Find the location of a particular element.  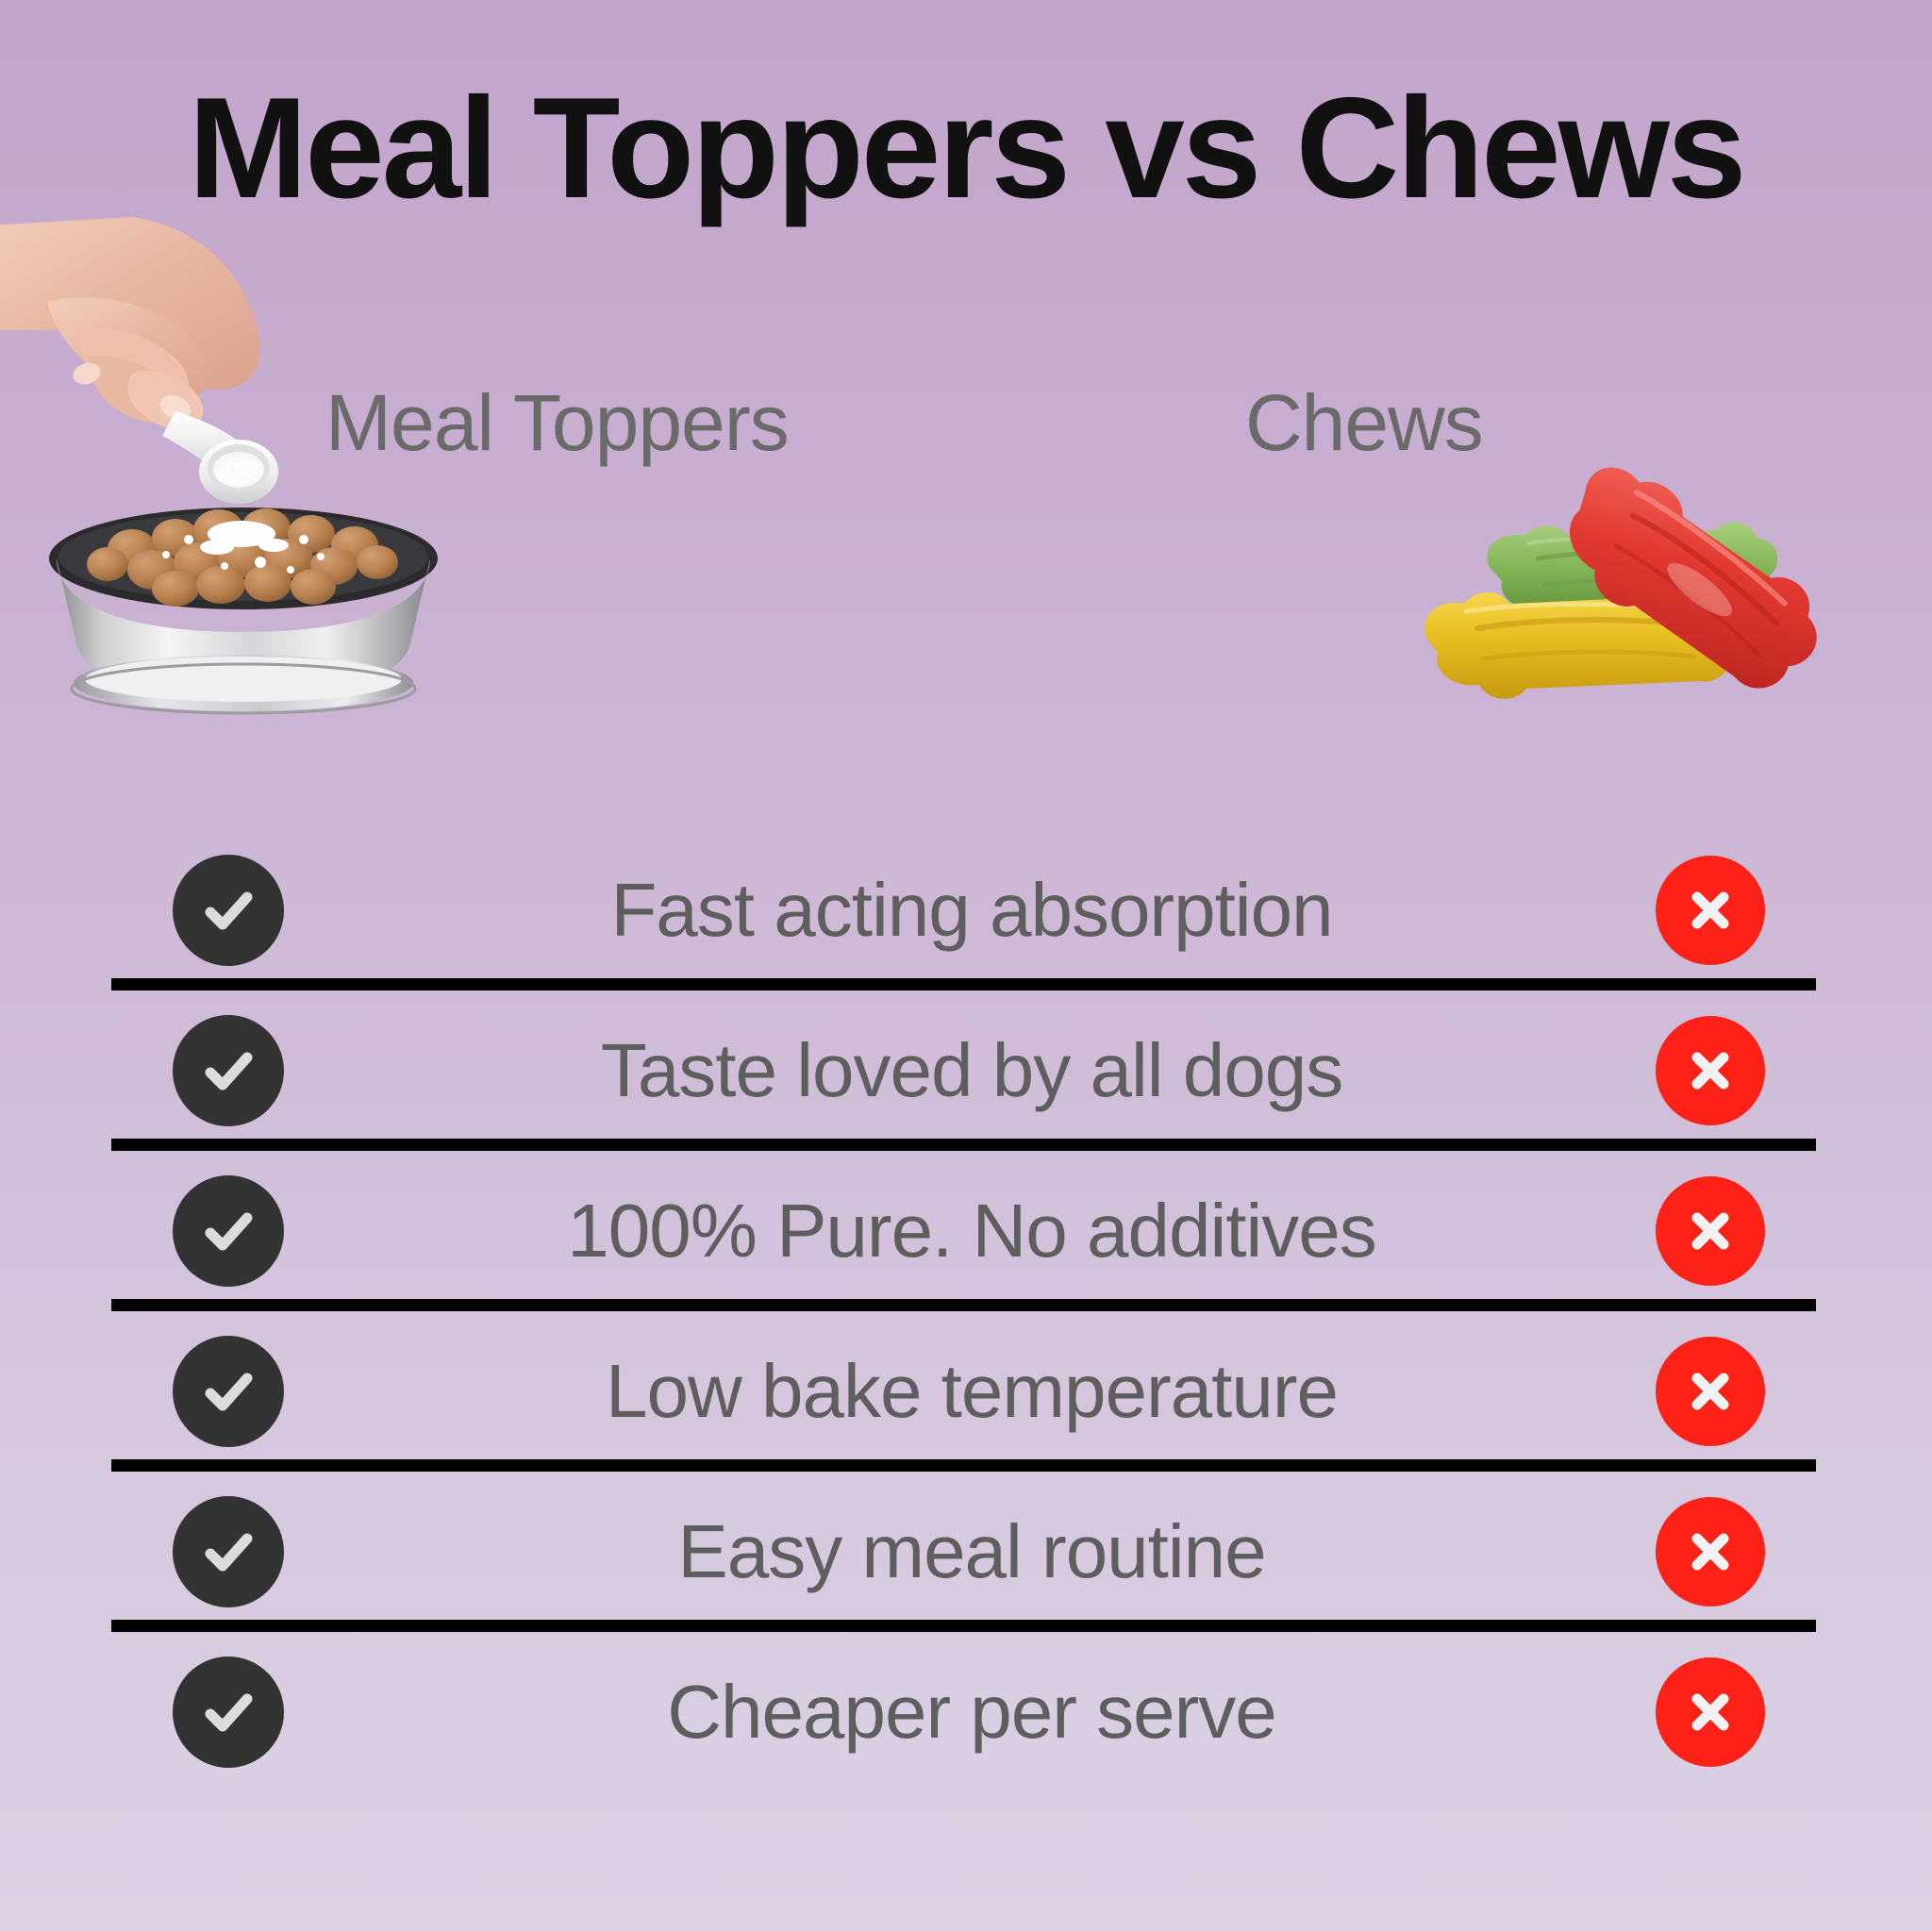

comparison-row: Cheaper per serve is located at coordinates (966, 1712).